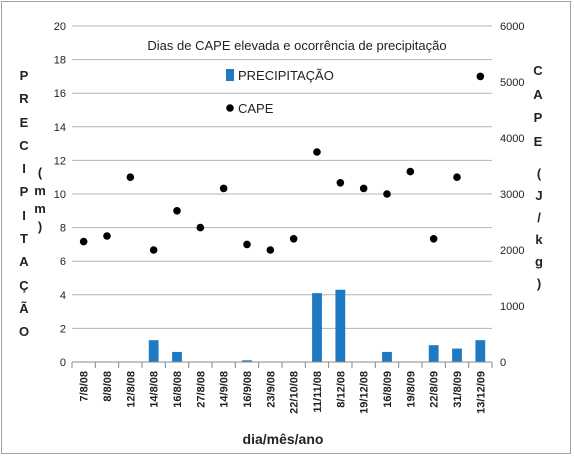 The height and width of the screenshot is (457, 574). Describe the element at coordinates (512, 83) in the screenshot. I see `y-right-tick-label: 5000` at that location.